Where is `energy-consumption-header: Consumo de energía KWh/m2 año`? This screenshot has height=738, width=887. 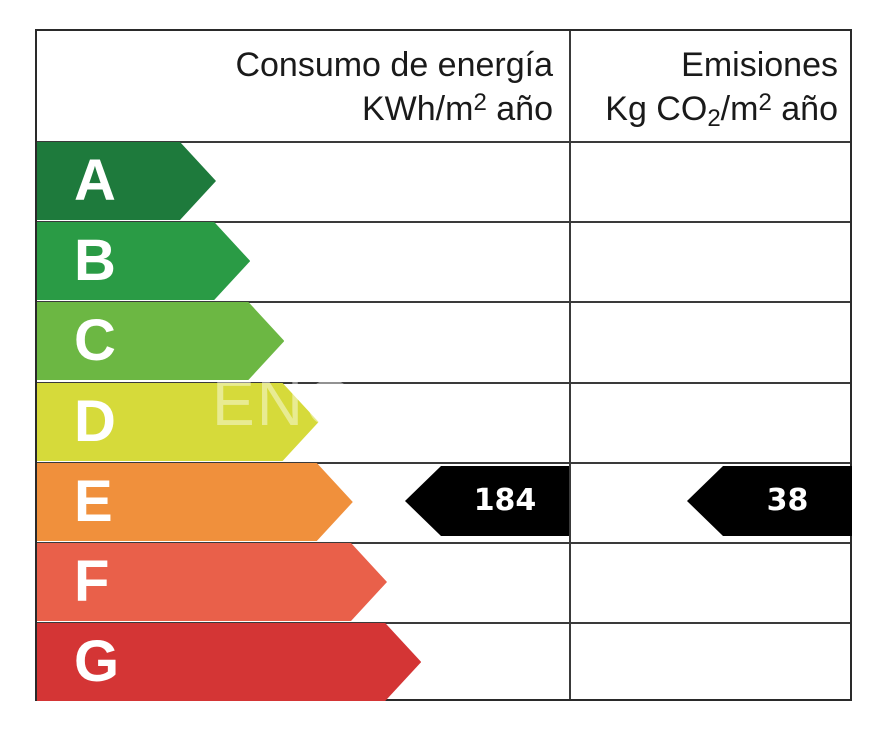
energy-consumption-header: Consumo de energía KWh/m2 año is located at coordinates (303, 86).